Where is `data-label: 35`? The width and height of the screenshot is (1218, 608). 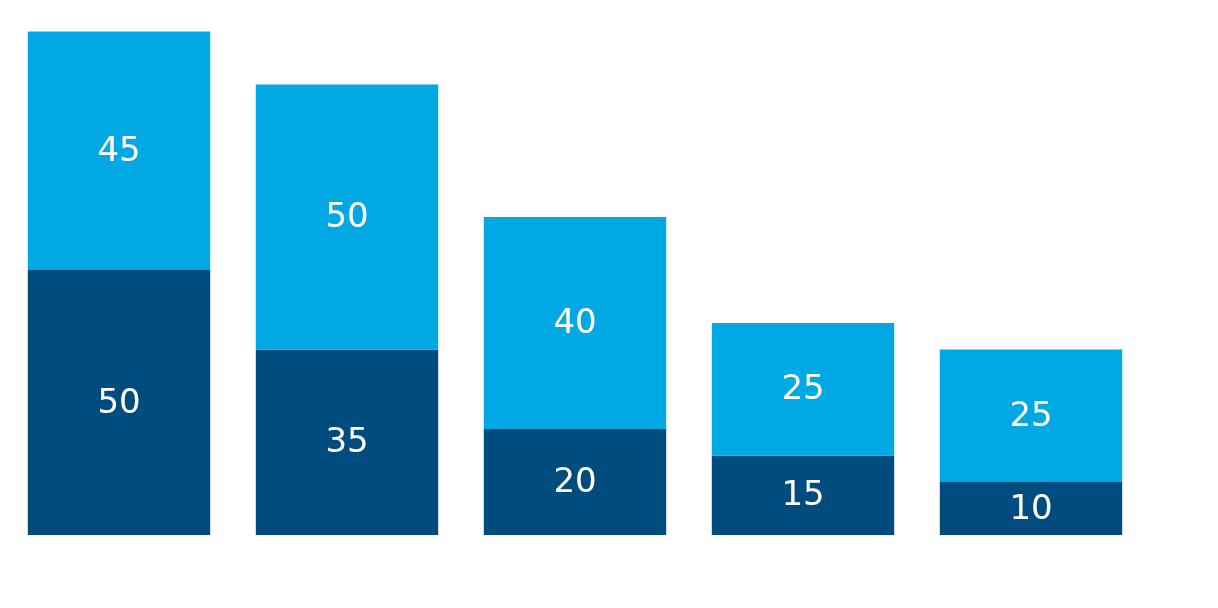 data-label: 35 is located at coordinates (347, 440).